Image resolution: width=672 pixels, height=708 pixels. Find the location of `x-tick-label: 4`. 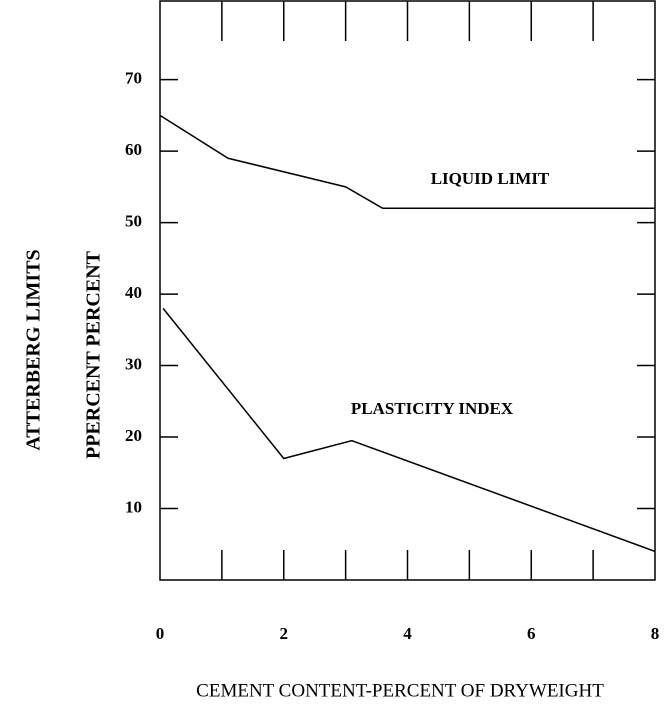

x-tick-label: 4 is located at coordinates (407, 633).